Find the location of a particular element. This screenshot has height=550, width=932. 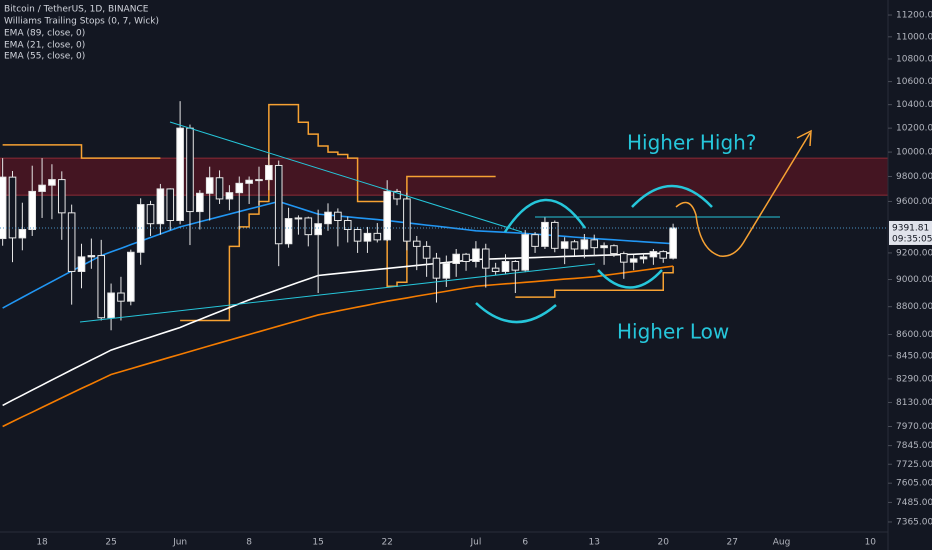

projection-path is located at coordinates (743, 194).